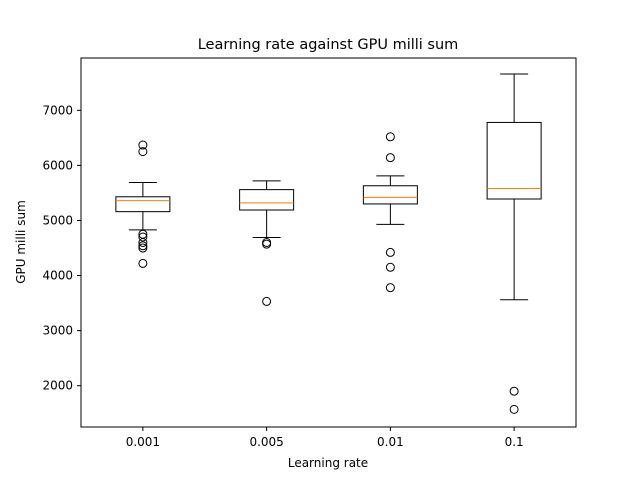 This screenshot has width=640, height=480. Describe the element at coordinates (266, 442) in the screenshot. I see `x-tick-label: 0.005` at that location.